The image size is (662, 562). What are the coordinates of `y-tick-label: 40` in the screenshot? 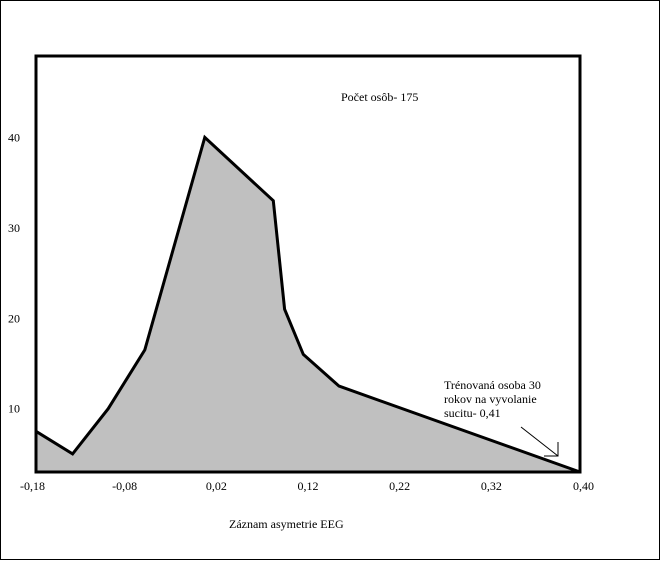 It's located at (14, 137).